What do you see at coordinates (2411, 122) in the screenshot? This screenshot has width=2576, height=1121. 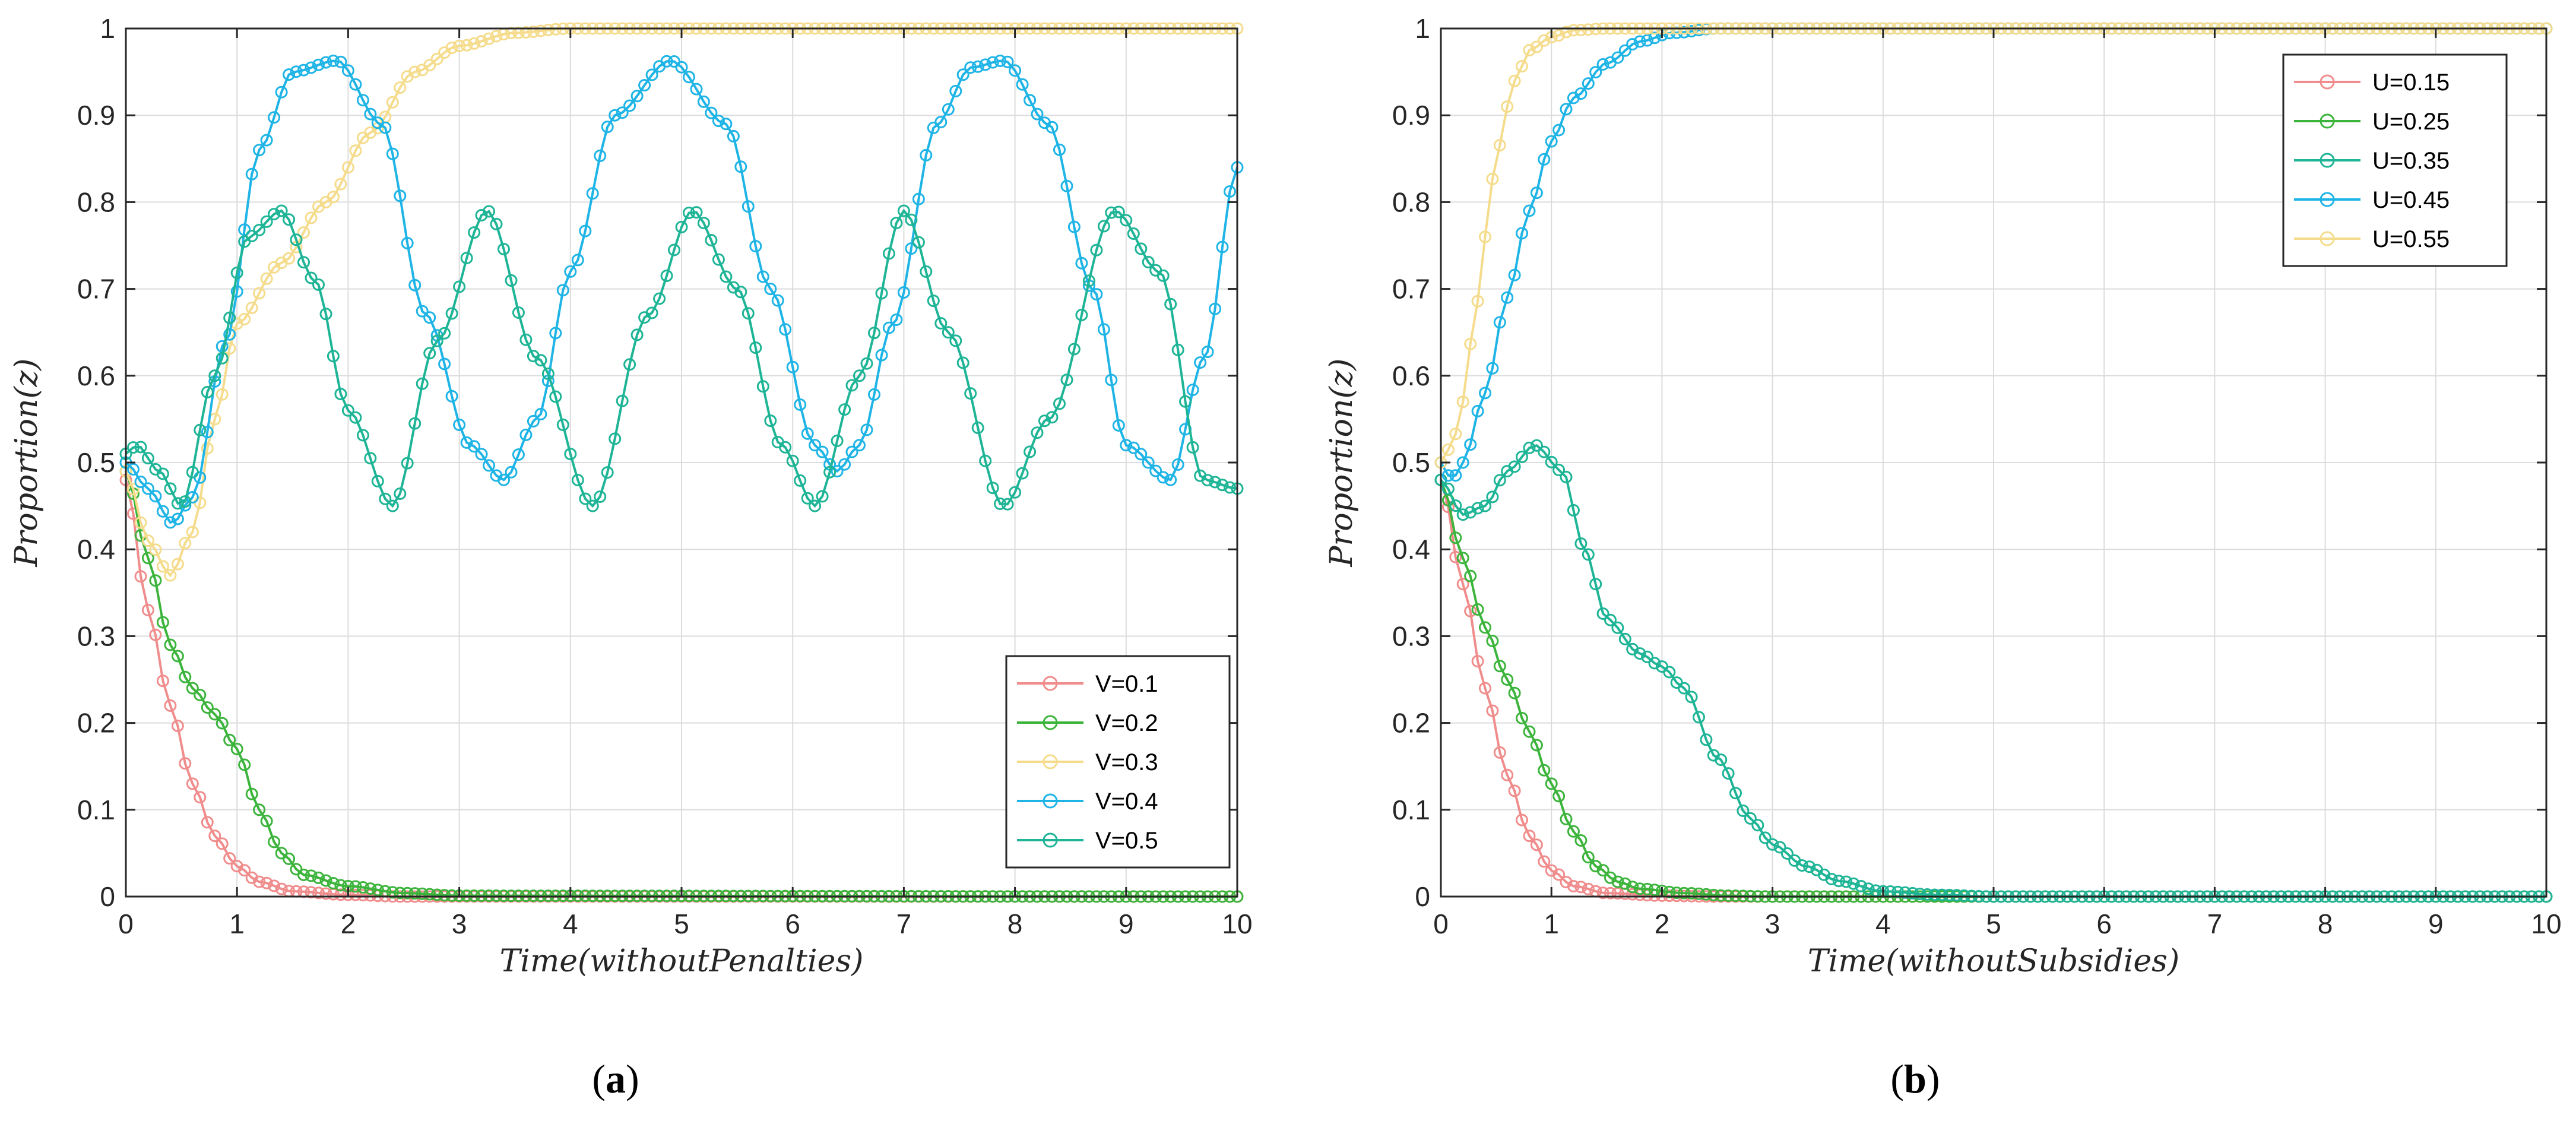 I see `legend-entry-label: U=0.25` at bounding box center [2411, 122].